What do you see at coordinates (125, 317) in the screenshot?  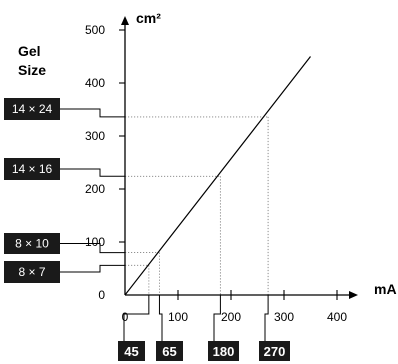 I see `x-tick-label: 0` at bounding box center [125, 317].